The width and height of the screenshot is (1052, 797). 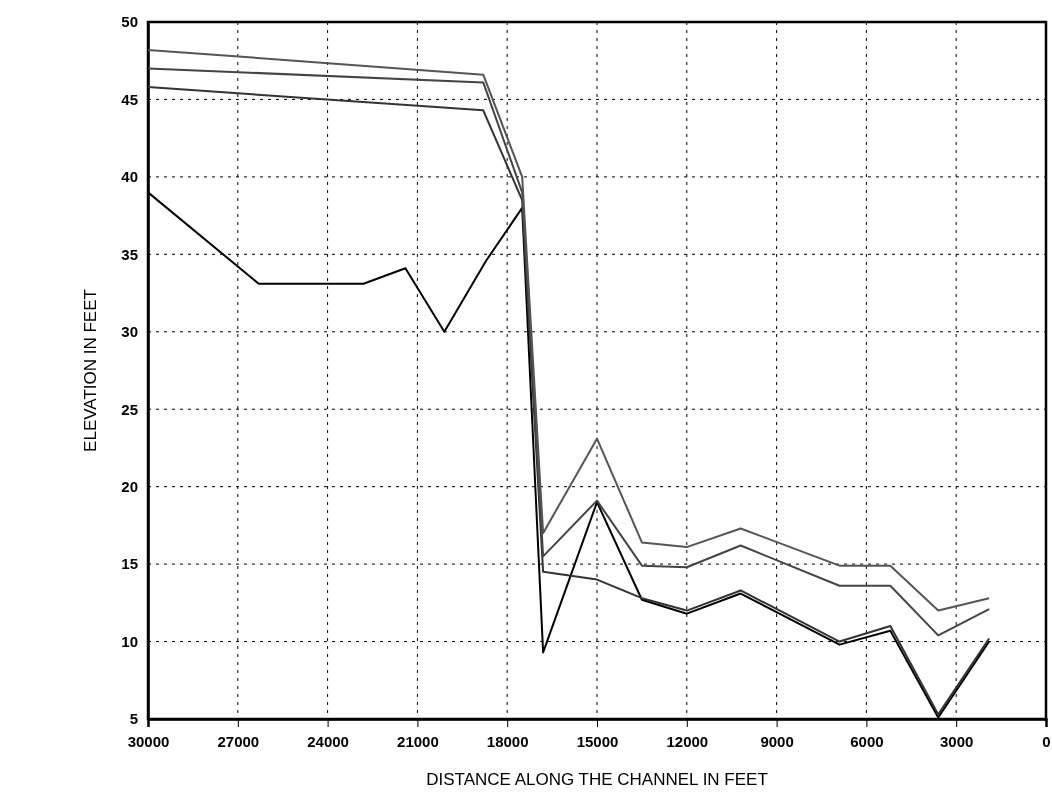 What do you see at coordinates (418, 741) in the screenshot?
I see `x-tick-label: 21000` at bounding box center [418, 741].